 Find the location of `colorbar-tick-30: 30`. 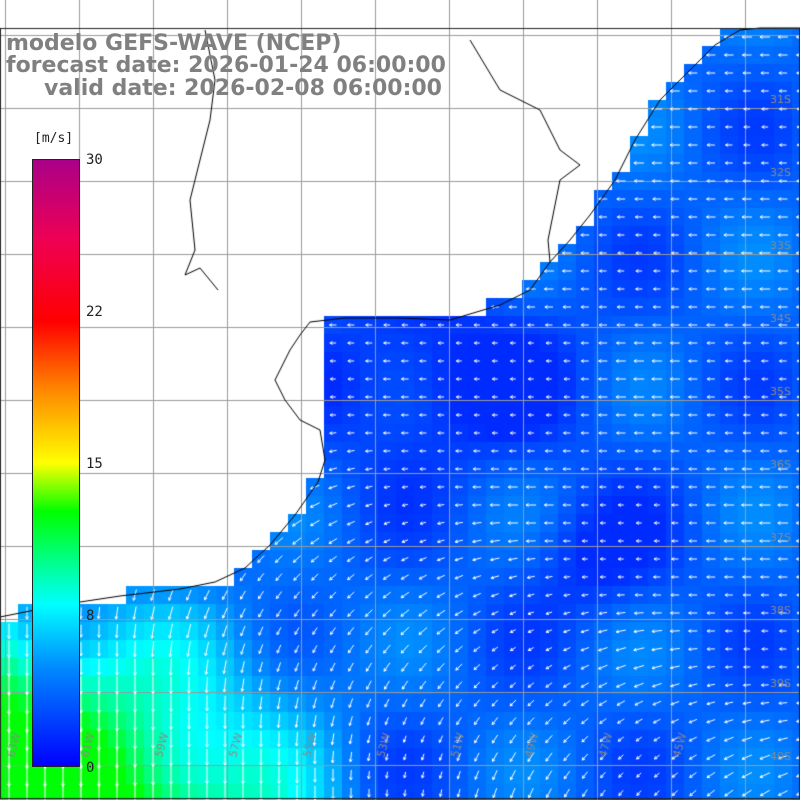

colorbar-tick-30: 30 is located at coordinates (94, 160).